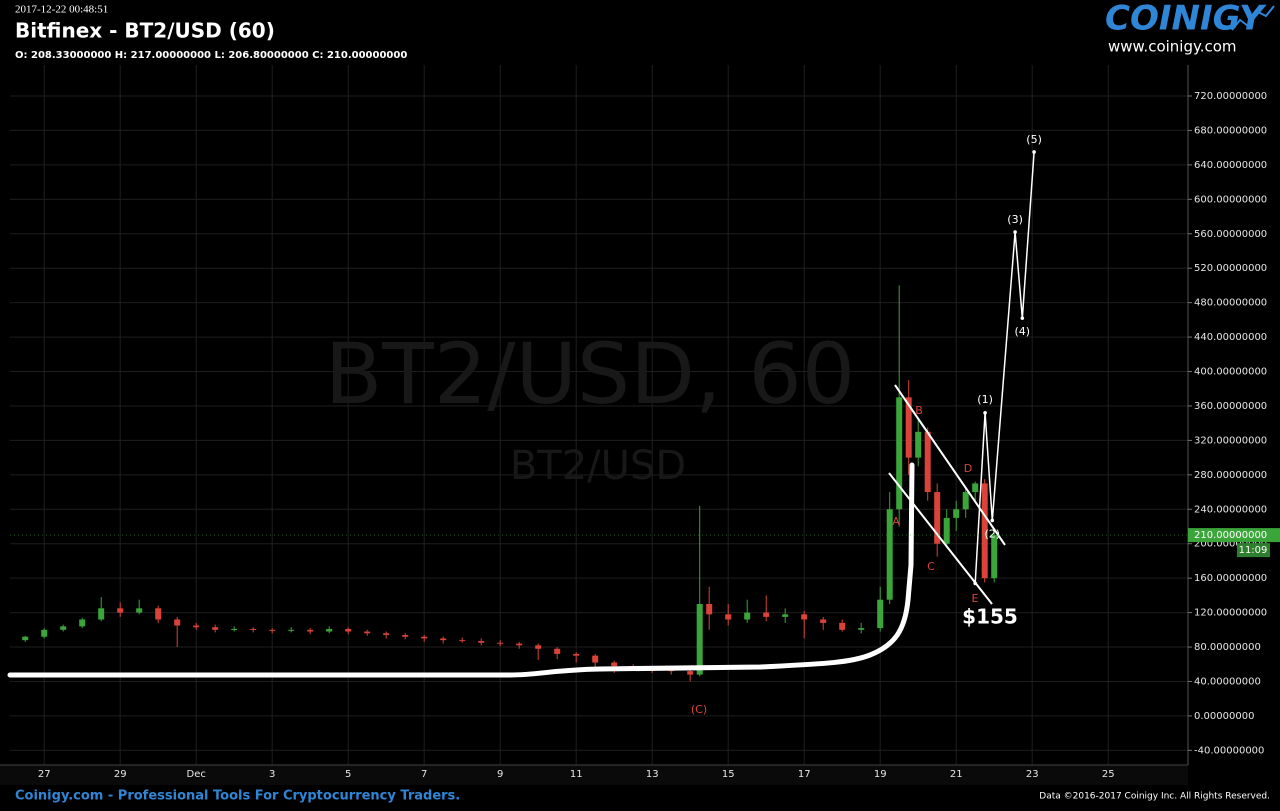  I want to click on y-tick-label: 720.00000000, so click(1230, 96).